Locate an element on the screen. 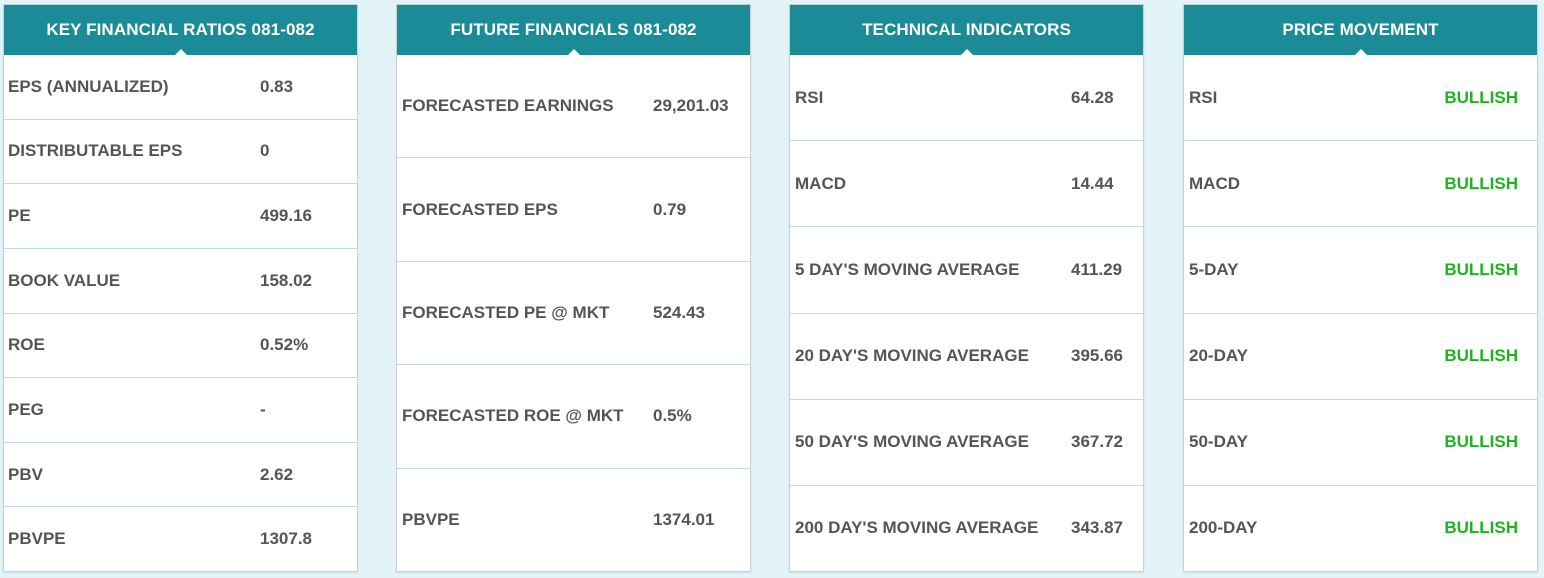 The image size is (1544, 578). row-value: 395.66 is located at coordinates (1097, 356).